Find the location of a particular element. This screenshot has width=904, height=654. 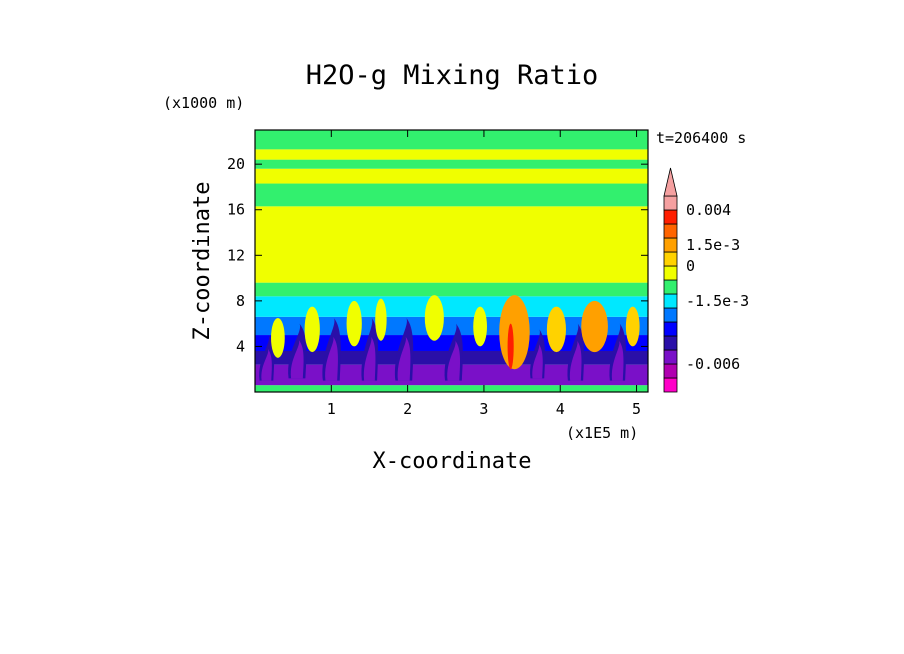

x-tick-label: 5 is located at coordinates (636, 409).